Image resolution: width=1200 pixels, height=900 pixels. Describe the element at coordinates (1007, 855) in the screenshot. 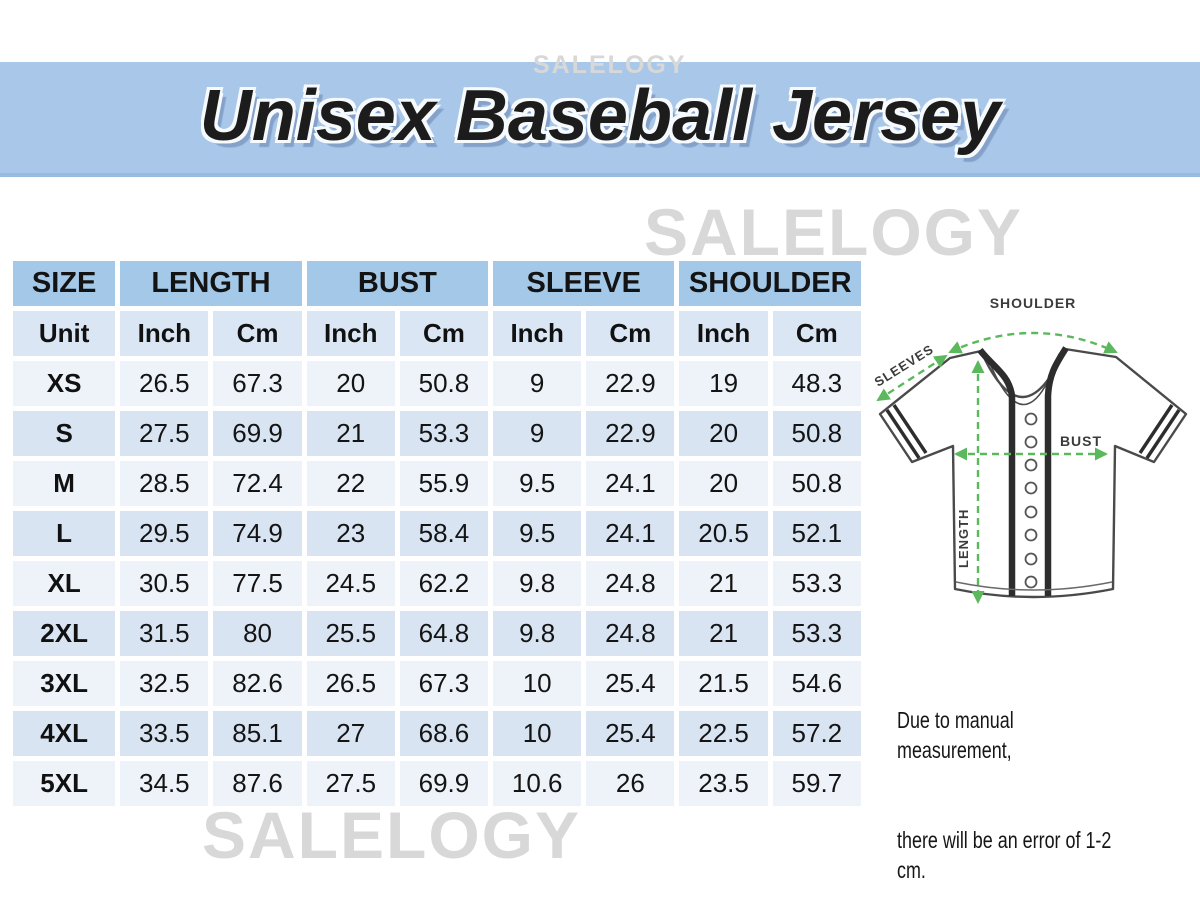

I see `note-line-2: there will be an error of 1-2 cm.` at that location.